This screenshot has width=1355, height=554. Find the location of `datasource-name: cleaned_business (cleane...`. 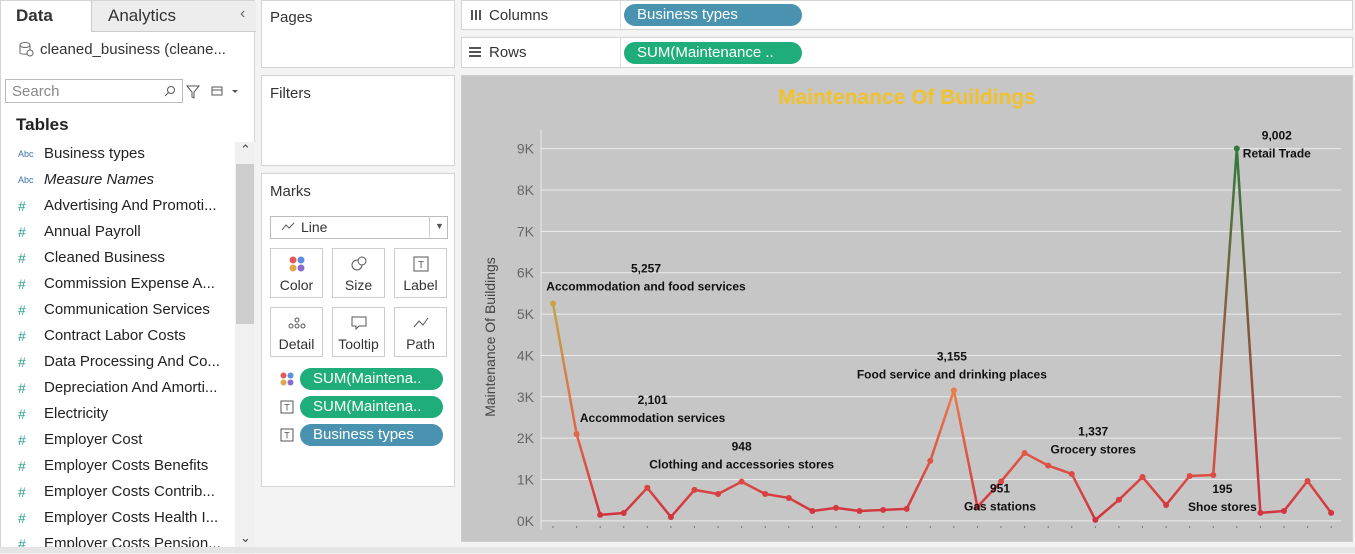

datasource-name: cleaned_business (cleane... is located at coordinates (133, 49).